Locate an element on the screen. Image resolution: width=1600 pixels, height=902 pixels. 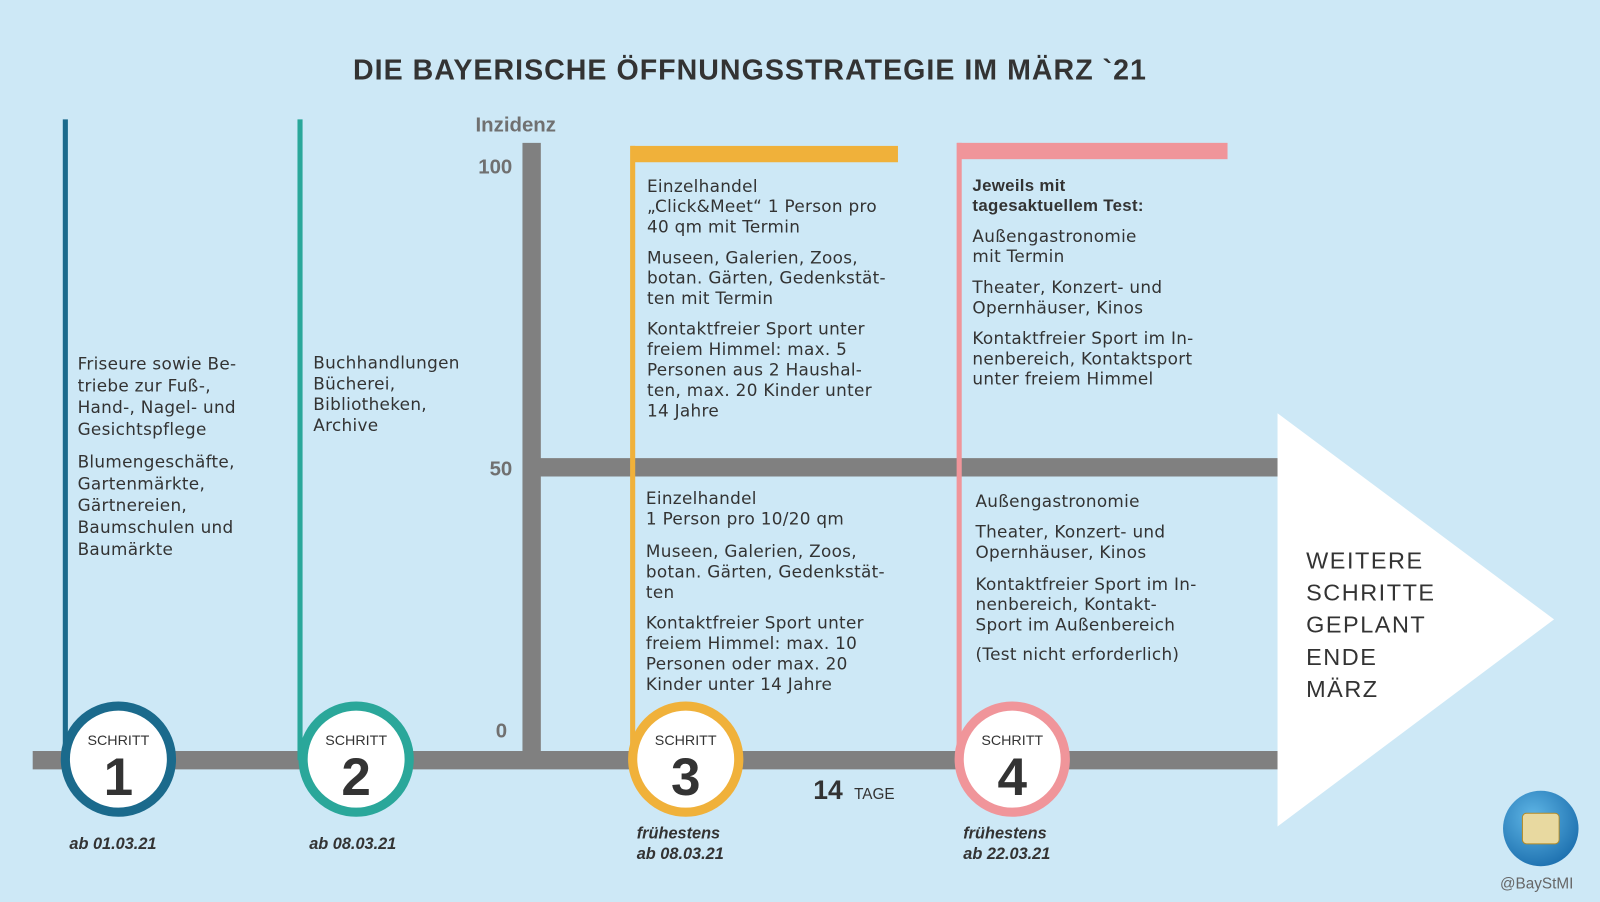
axis-label: Inzidenz is located at coordinates (516, 126).